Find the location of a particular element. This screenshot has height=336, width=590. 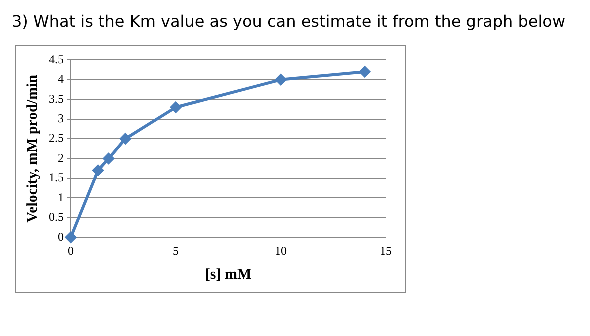

x-tick-label: 10 is located at coordinates (281, 251).